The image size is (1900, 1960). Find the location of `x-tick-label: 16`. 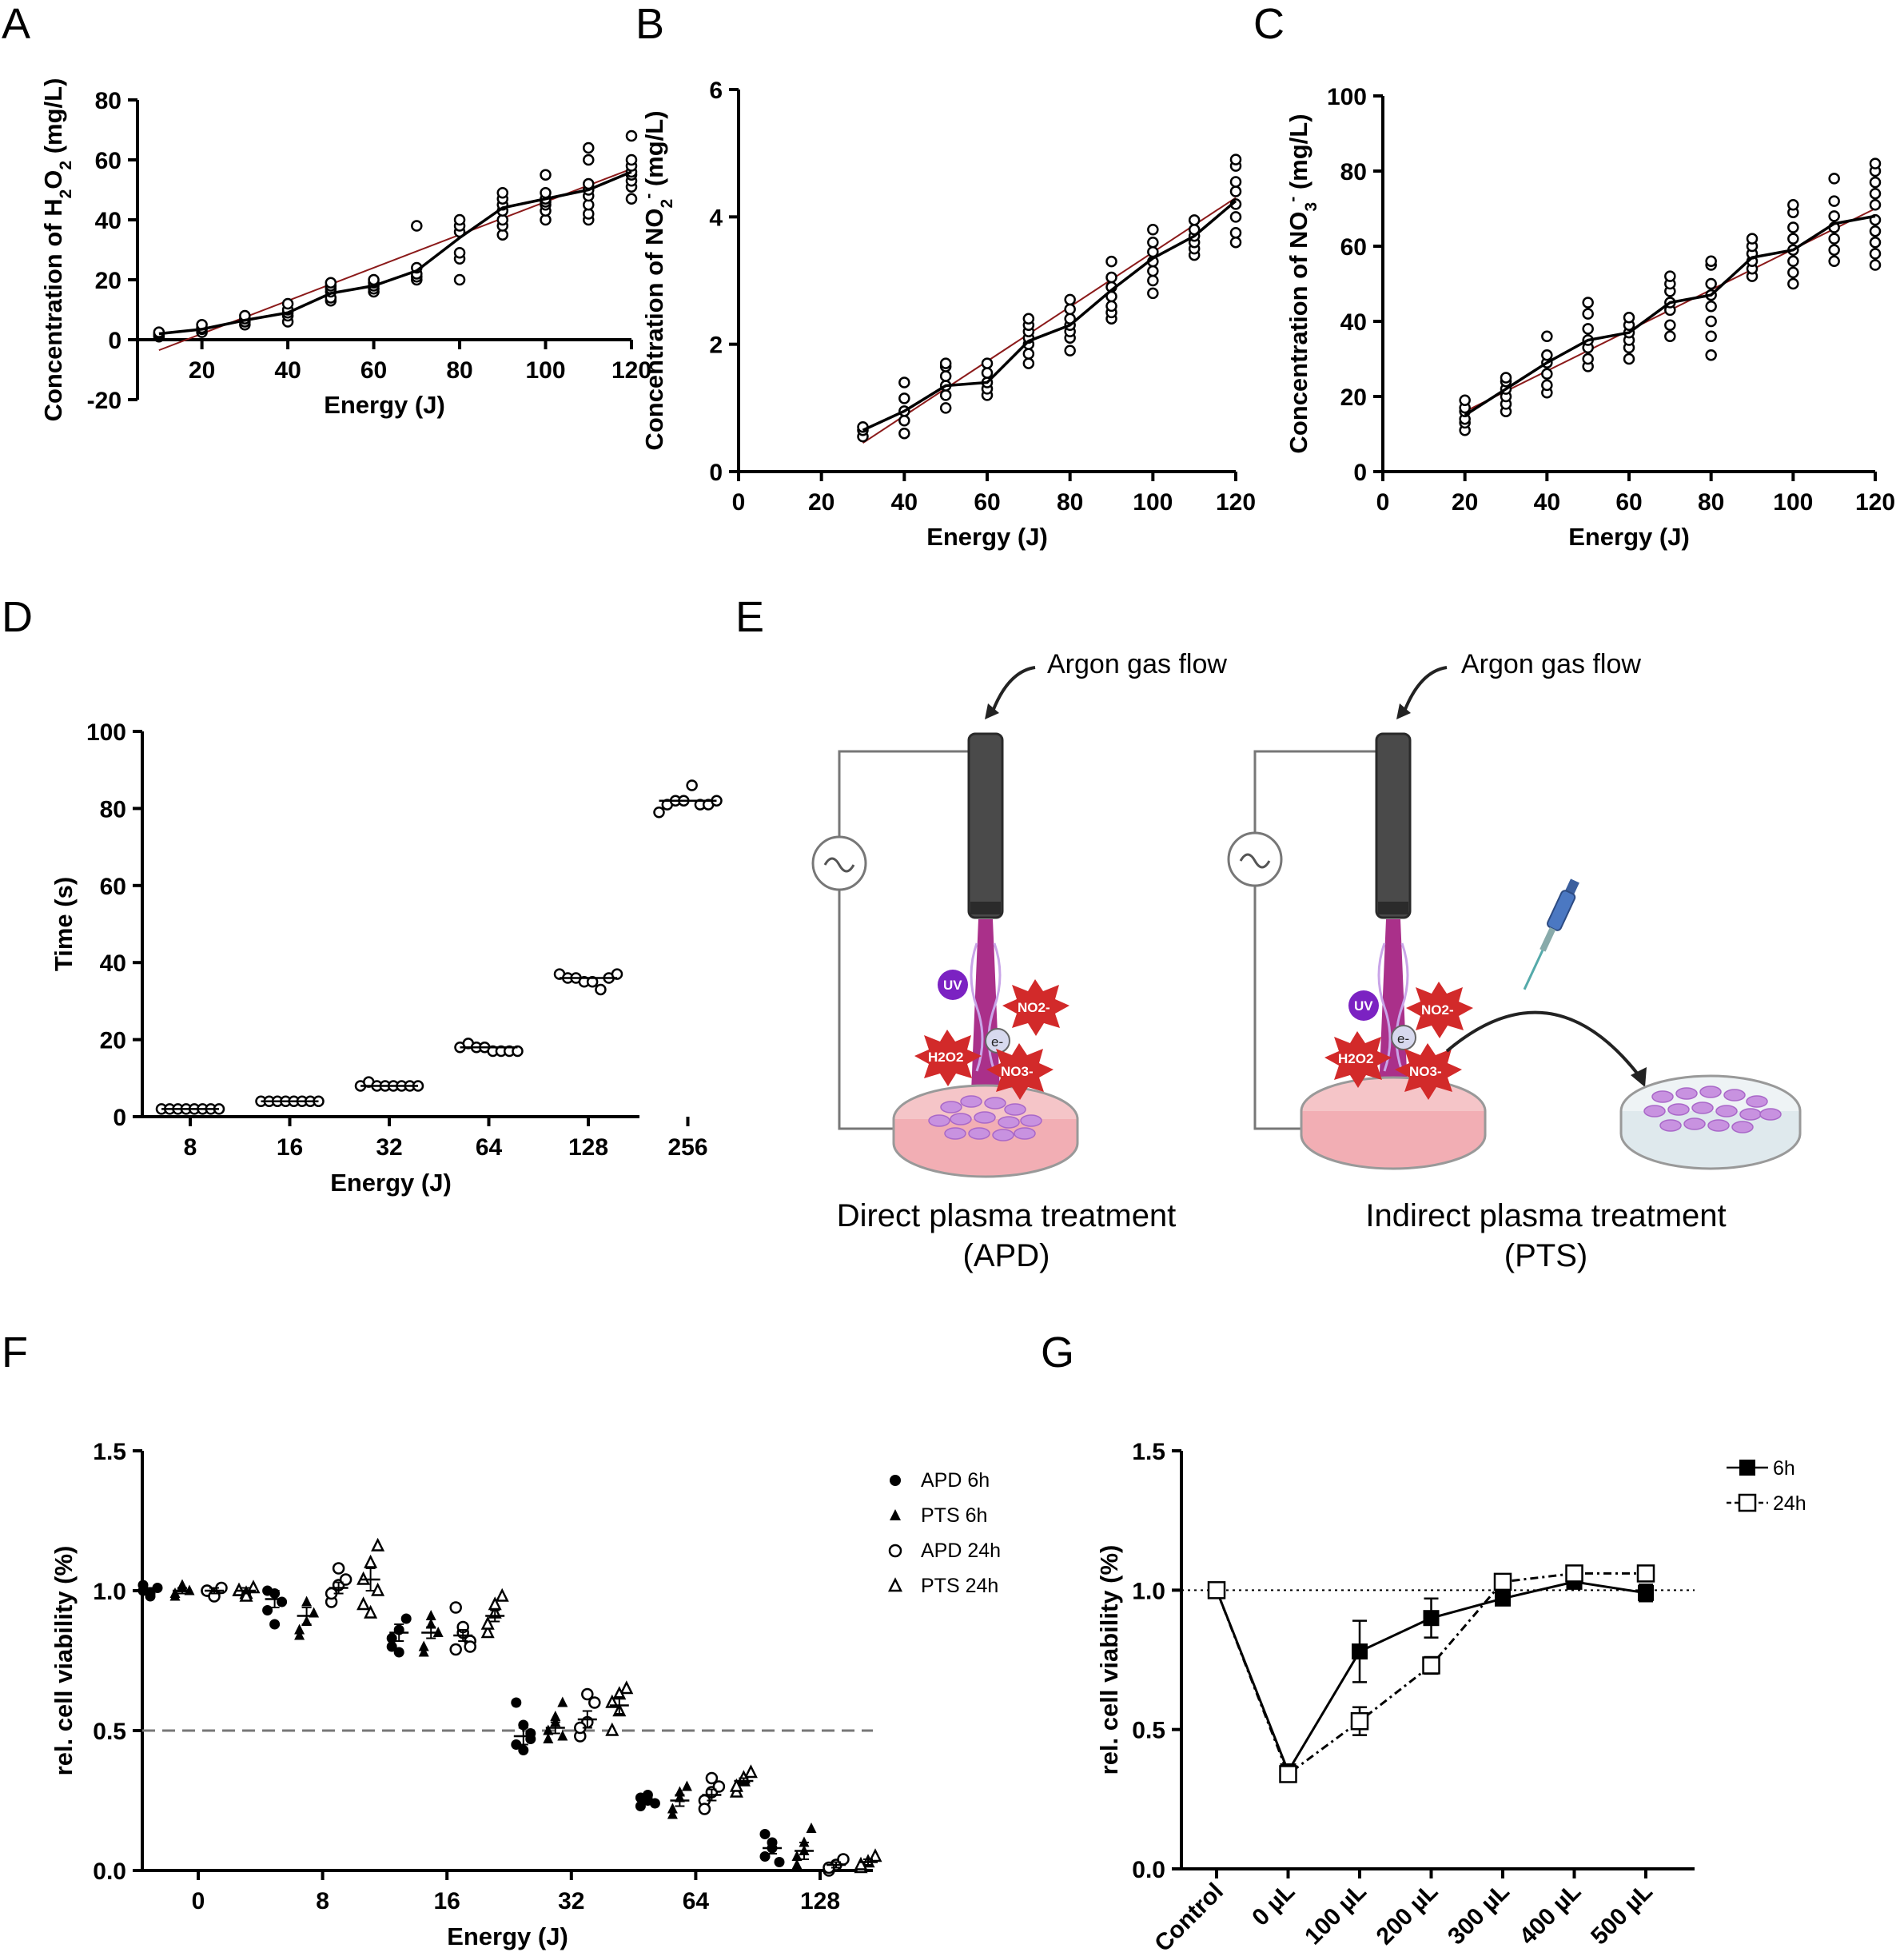

x-tick-label: 16 is located at coordinates (447, 1901).